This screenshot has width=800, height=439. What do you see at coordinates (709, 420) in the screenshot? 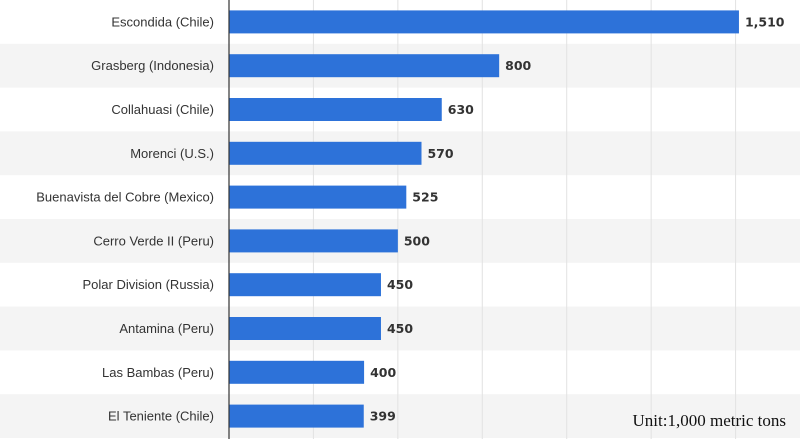
I see `unit-note: Unit:1,000 metric tons` at bounding box center [709, 420].